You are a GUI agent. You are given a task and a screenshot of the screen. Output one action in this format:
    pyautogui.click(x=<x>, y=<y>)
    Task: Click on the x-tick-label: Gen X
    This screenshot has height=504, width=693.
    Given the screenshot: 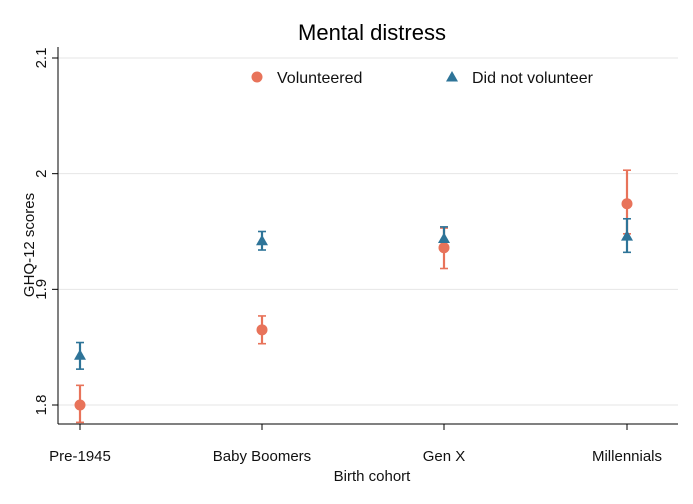 What is the action you would take?
    pyautogui.click(x=444, y=456)
    